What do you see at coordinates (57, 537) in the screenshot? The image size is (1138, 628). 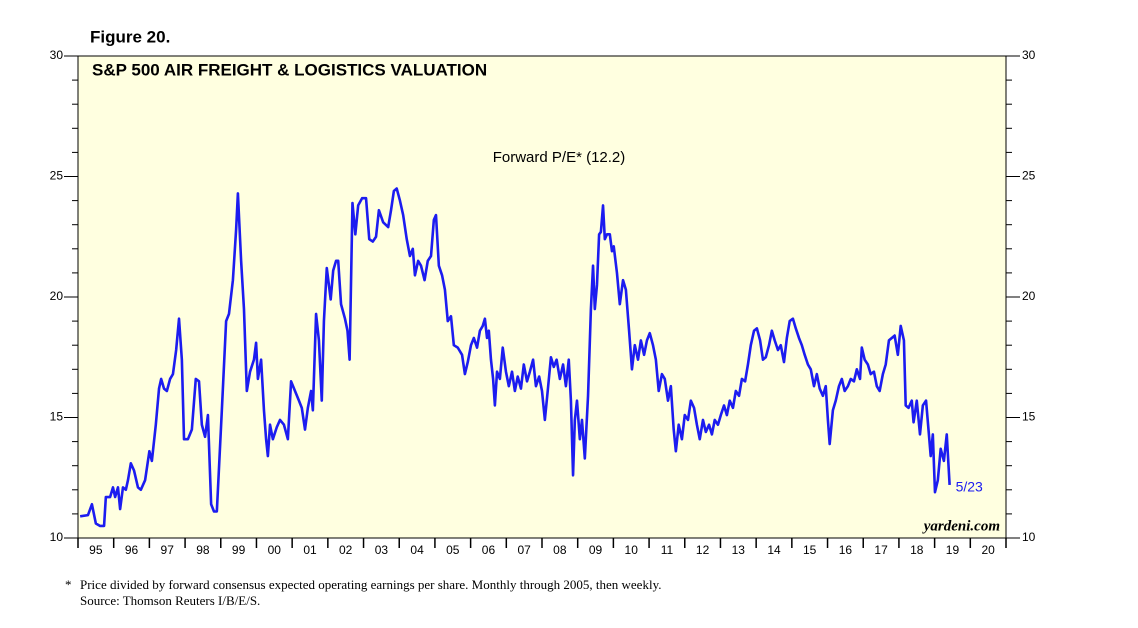 I see `y-tick-label: 10` at bounding box center [57, 537].